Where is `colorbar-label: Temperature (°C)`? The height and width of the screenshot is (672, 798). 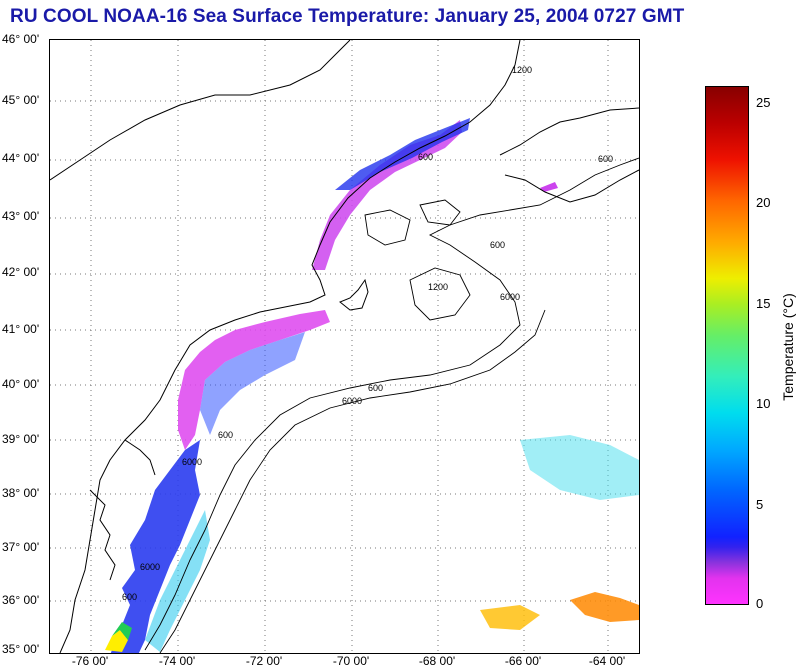
colorbar-label: Temperature (°C) is located at coordinates (788, 347).